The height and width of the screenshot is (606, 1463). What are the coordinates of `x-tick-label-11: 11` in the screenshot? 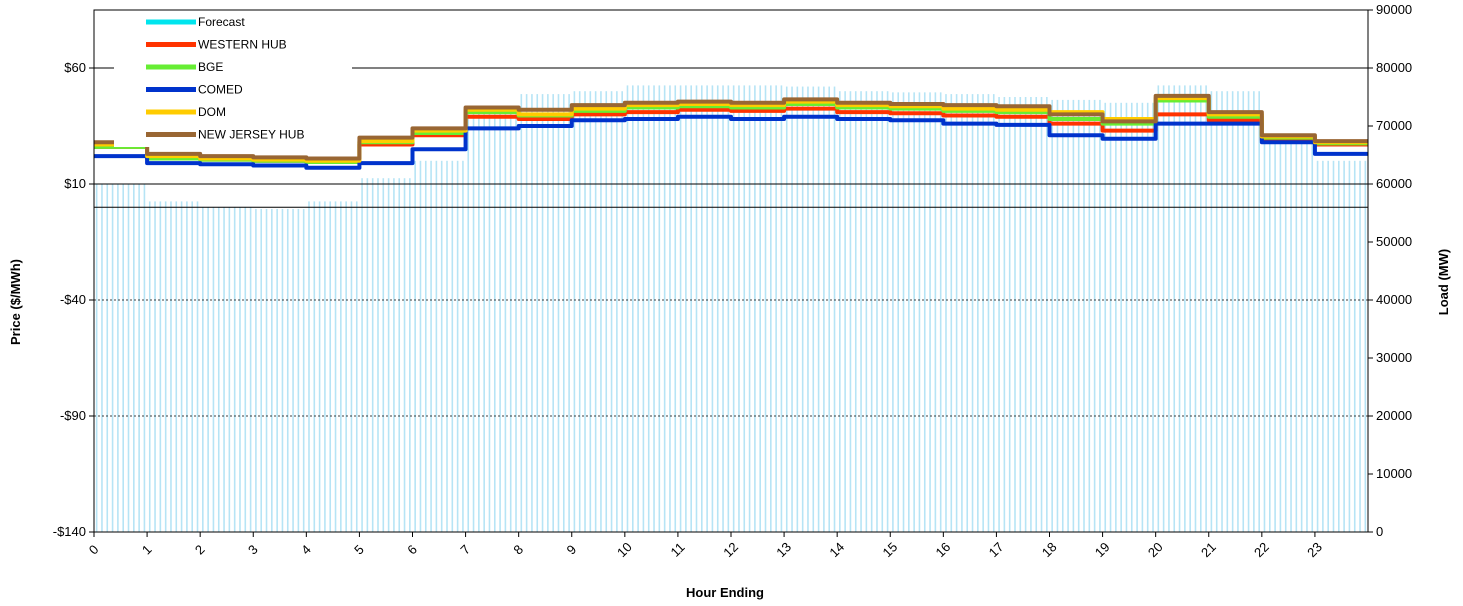 It's located at (677, 550).